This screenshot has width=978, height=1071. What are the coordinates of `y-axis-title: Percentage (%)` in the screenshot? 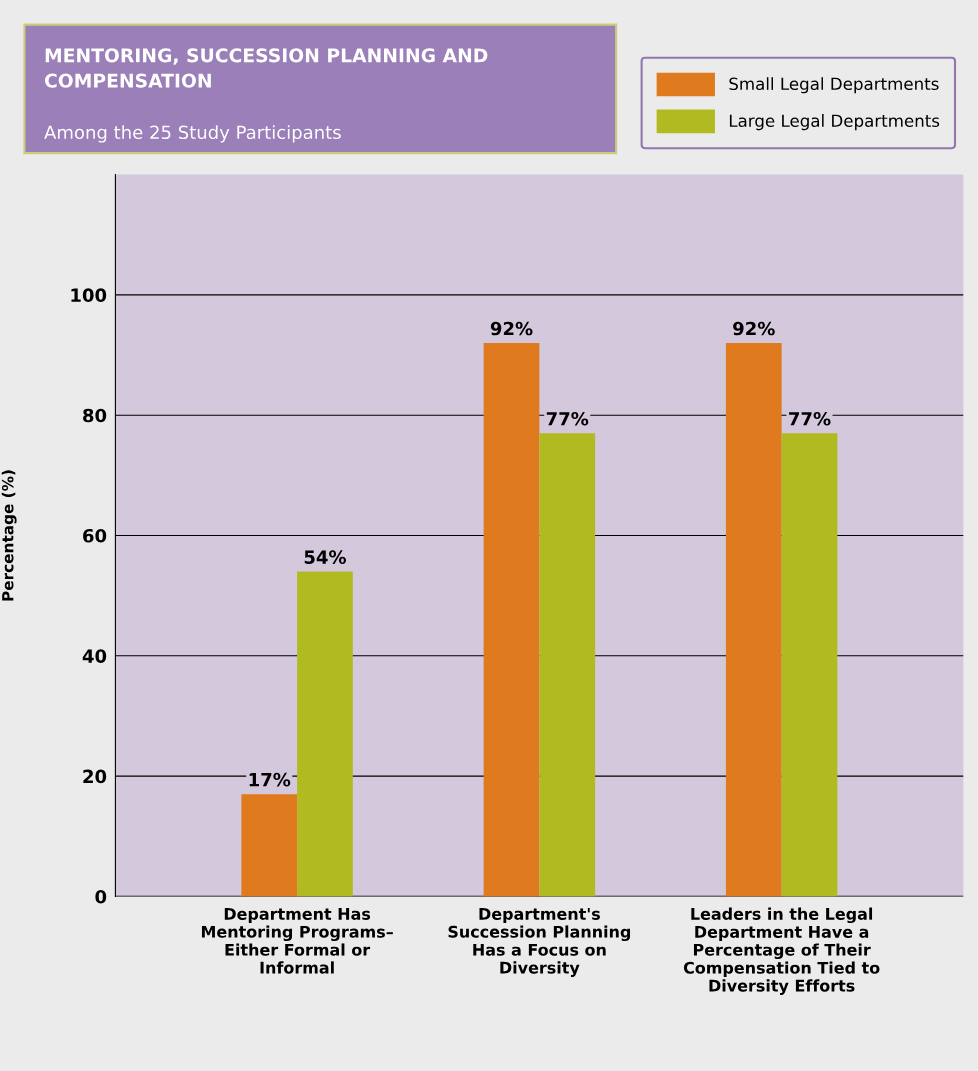 It's located at (9, 535).